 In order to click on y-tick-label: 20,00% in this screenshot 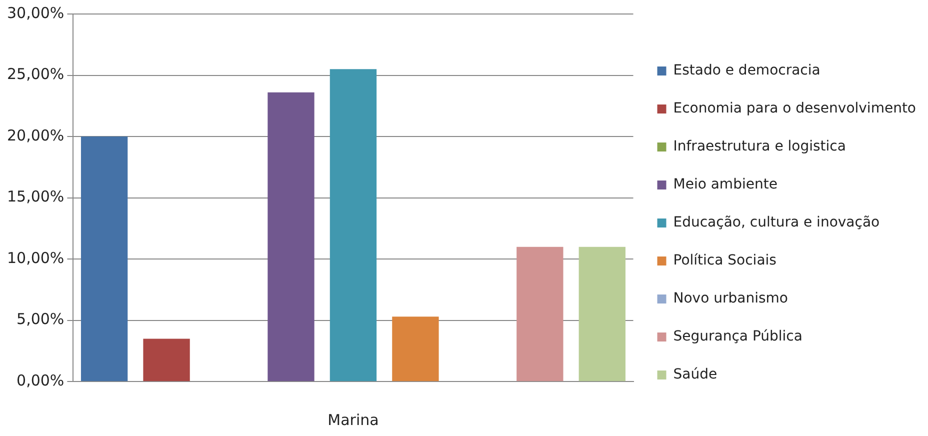, I will do `click(35, 135)`.